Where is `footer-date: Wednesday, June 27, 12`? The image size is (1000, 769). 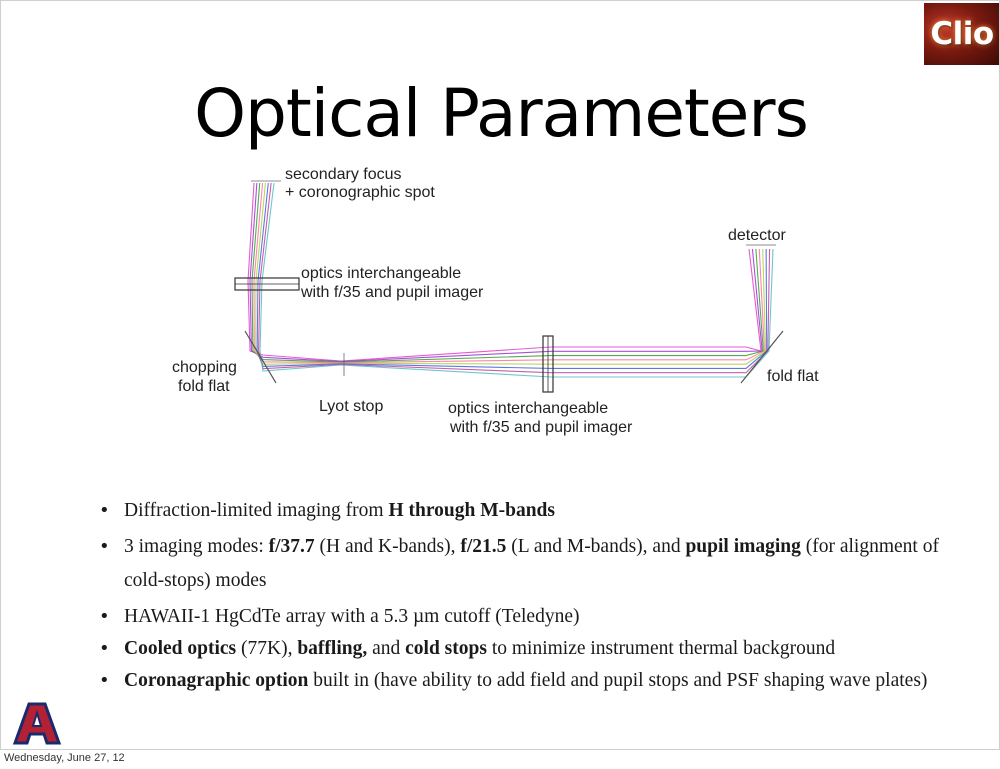
footer-date: Wednesday, June 27, 12 is located at coordinates (64, 758).